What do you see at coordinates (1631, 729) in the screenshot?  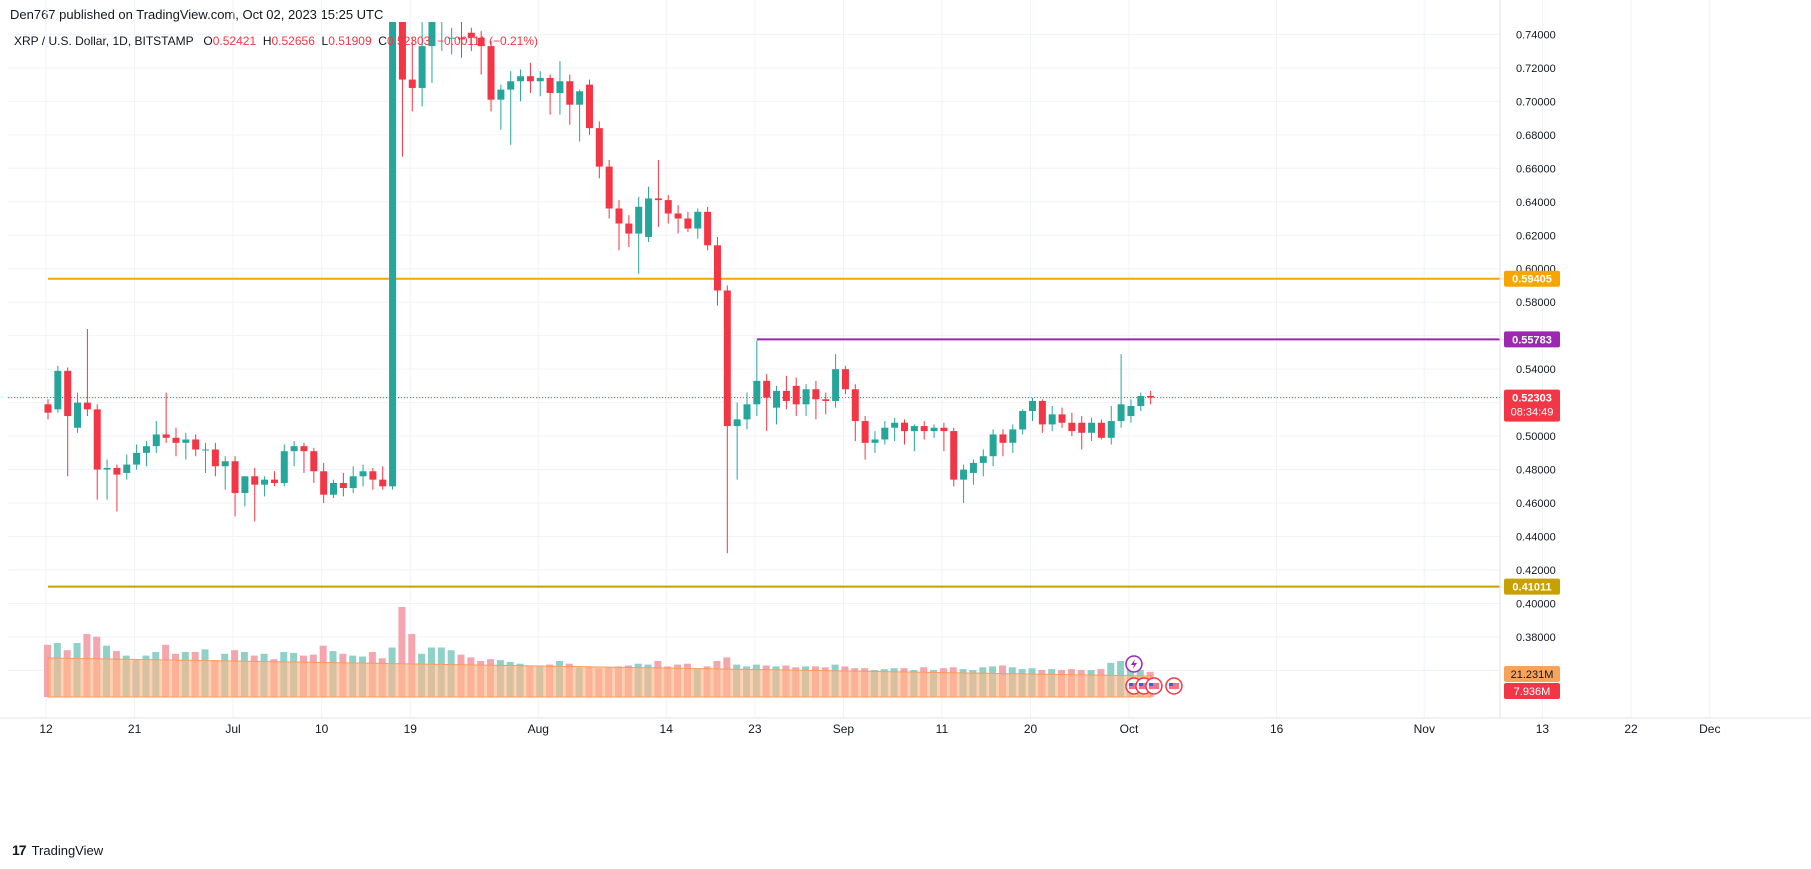 I see `x-tick-label: 22` at bounding box center [1631, 729].